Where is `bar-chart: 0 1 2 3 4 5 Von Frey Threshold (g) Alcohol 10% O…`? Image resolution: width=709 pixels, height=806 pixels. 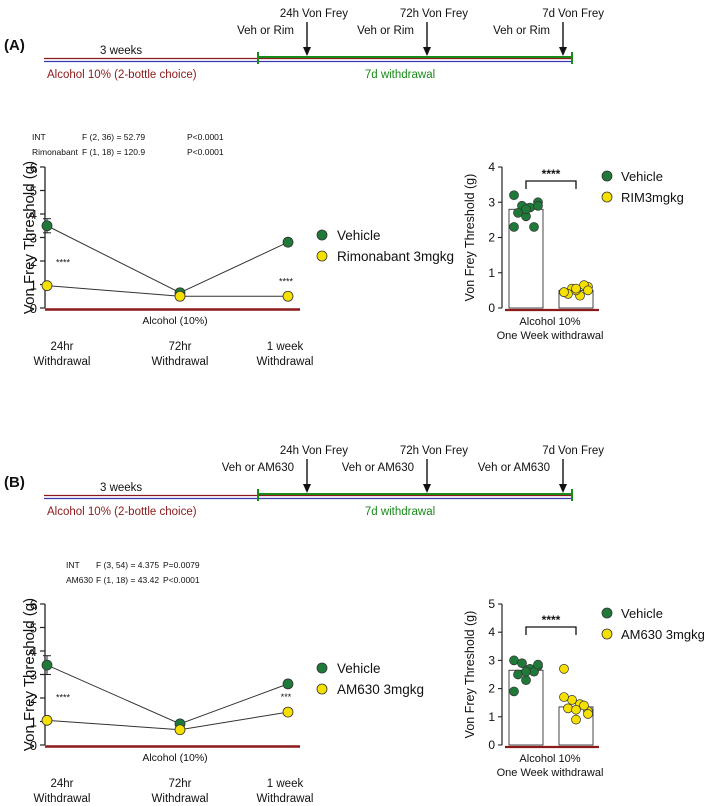 bar-chart: 0 1 2 3 4 5 Von Frey Threshold (g) Alcohol 10% O… is located at coordinates (584, 688).